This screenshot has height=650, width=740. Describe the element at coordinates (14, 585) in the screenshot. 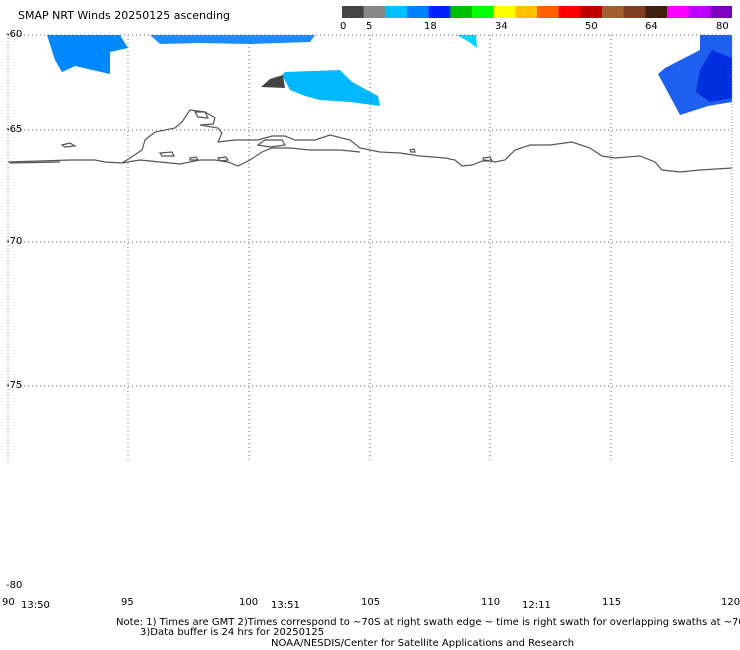

I see `lat-label-80: -80` at that location.